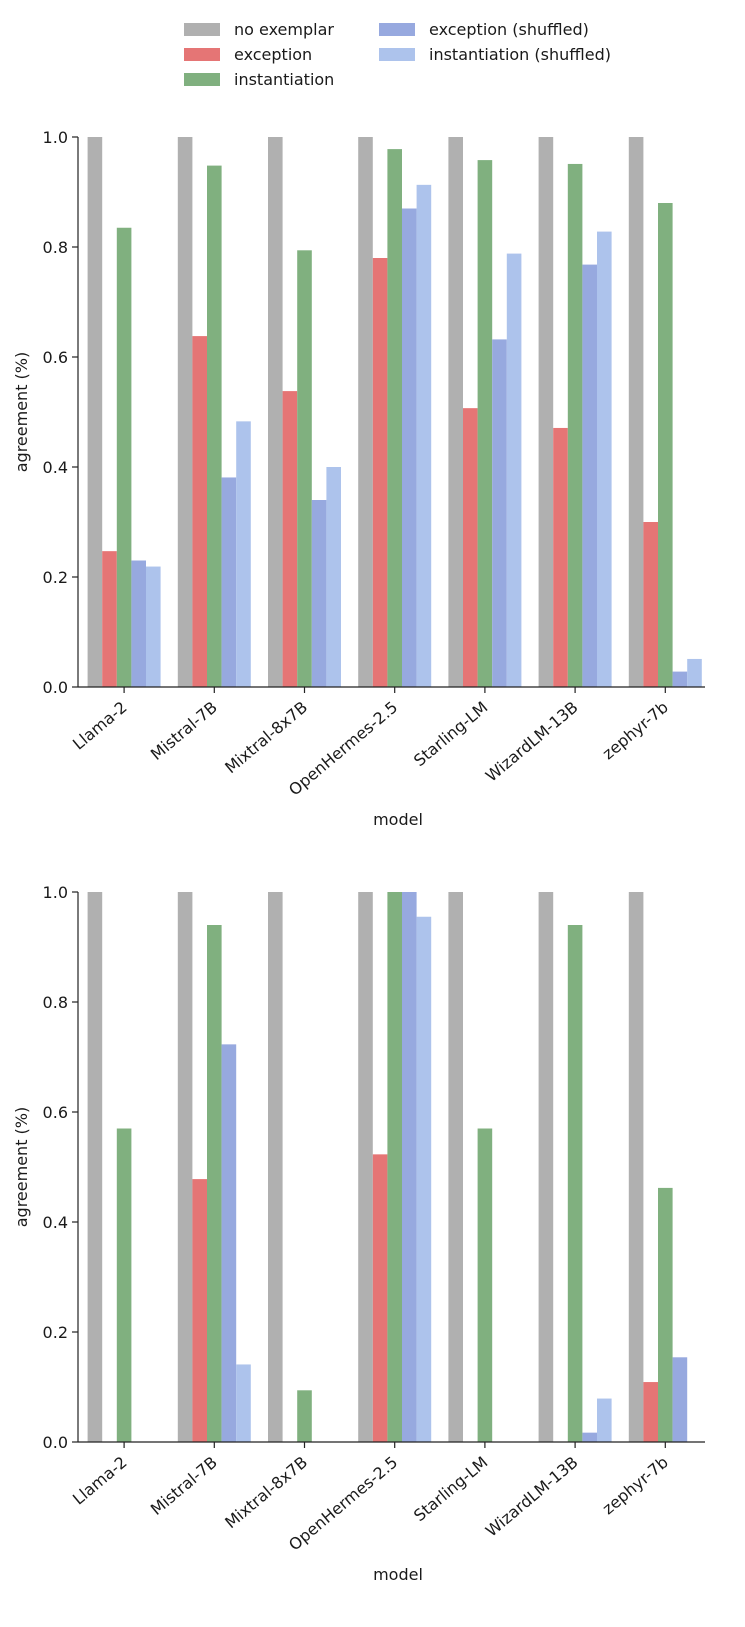  I want to click on legend-swatch-exception, so click(202, 54).